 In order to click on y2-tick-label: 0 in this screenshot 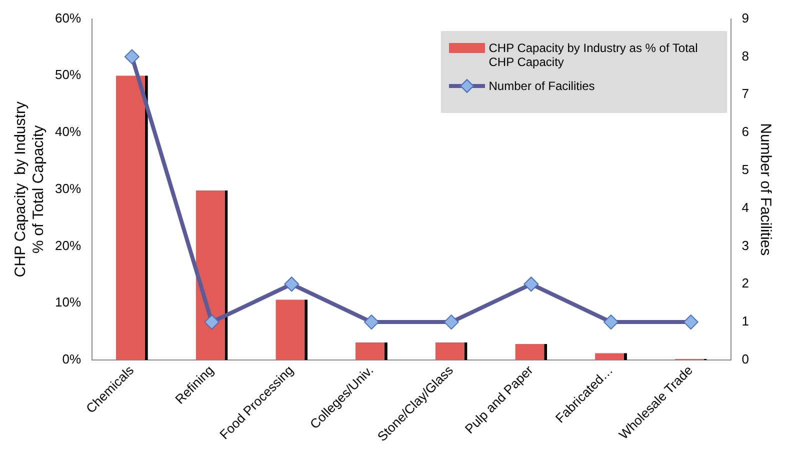, I will do `click(746, 359)`.